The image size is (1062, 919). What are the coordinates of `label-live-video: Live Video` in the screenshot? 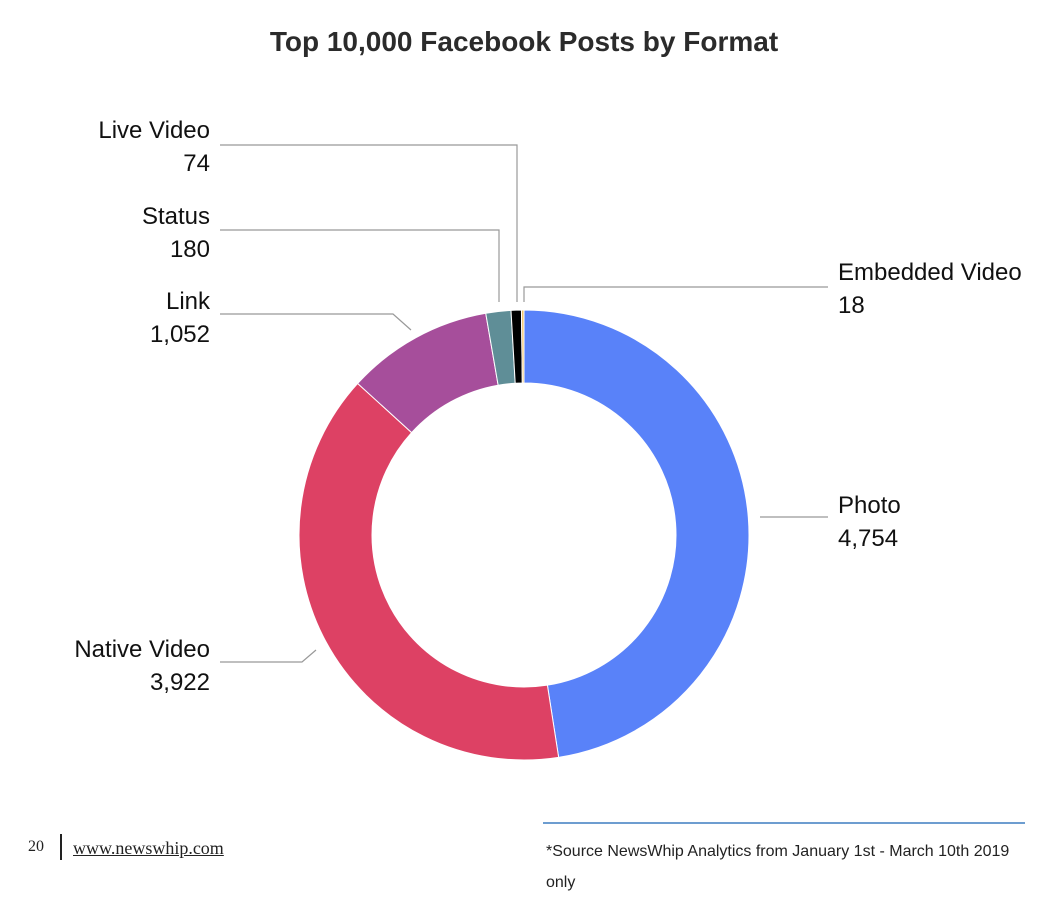 It's located at (154, 130).